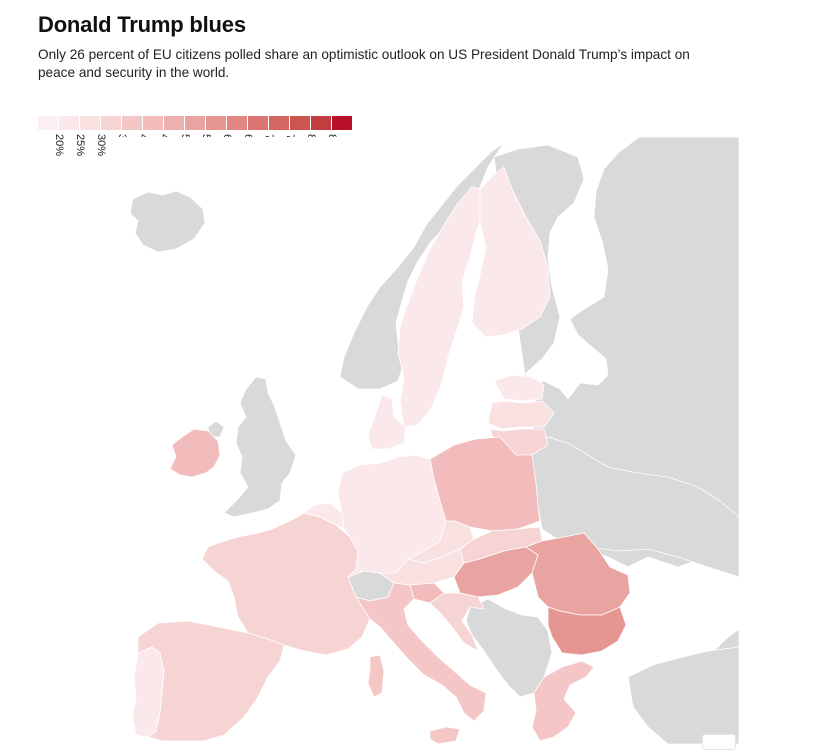 The height and width of the screenshot is (750, 823). What do you see at coordinates (101, 145) in the screenshot?
I see `legend-tick-label: 30%` at bounding box center [101, 145].